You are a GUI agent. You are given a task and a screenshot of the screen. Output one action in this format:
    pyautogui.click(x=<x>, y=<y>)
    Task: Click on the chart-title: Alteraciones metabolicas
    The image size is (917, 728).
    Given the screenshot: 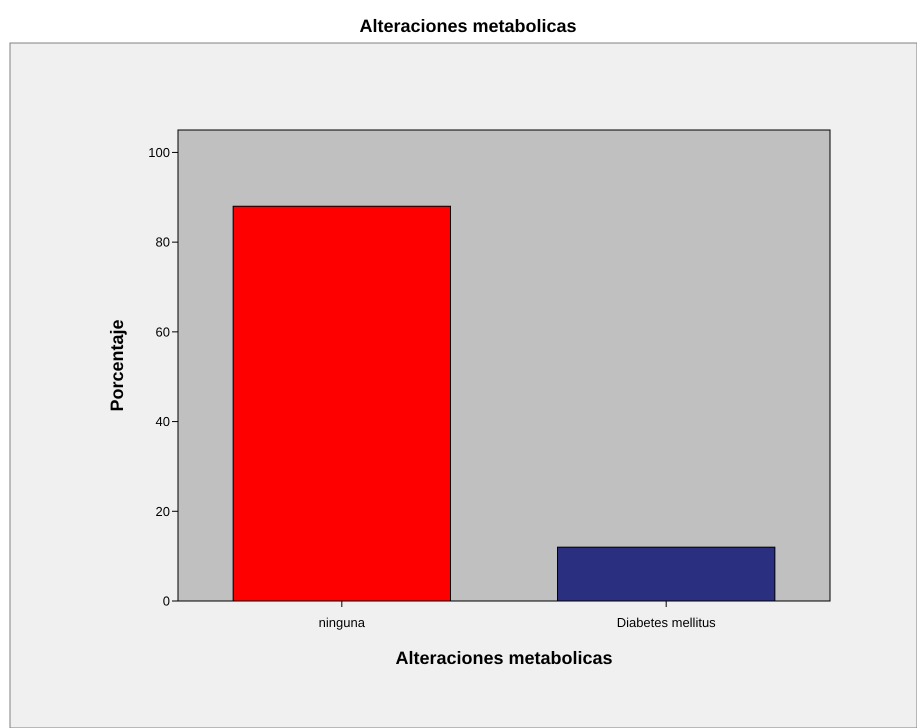 What is the action you would take?
    pyautogui.click(x=468, y=26)
    